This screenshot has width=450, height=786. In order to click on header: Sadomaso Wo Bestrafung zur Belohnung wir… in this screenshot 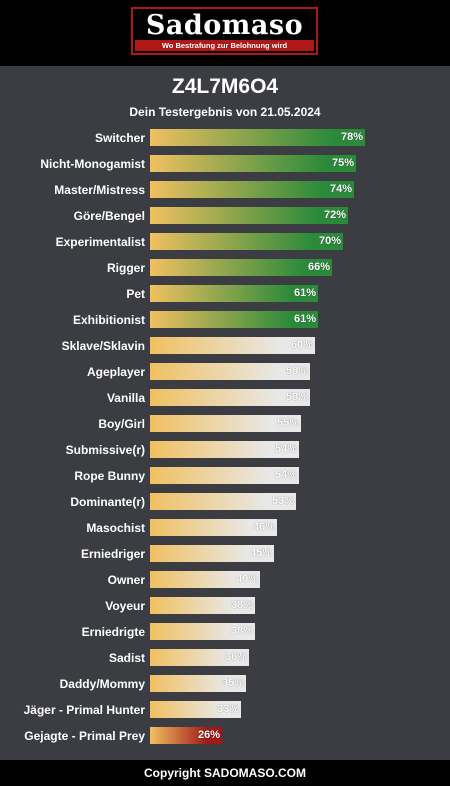, I will do `click(225, 33)`.